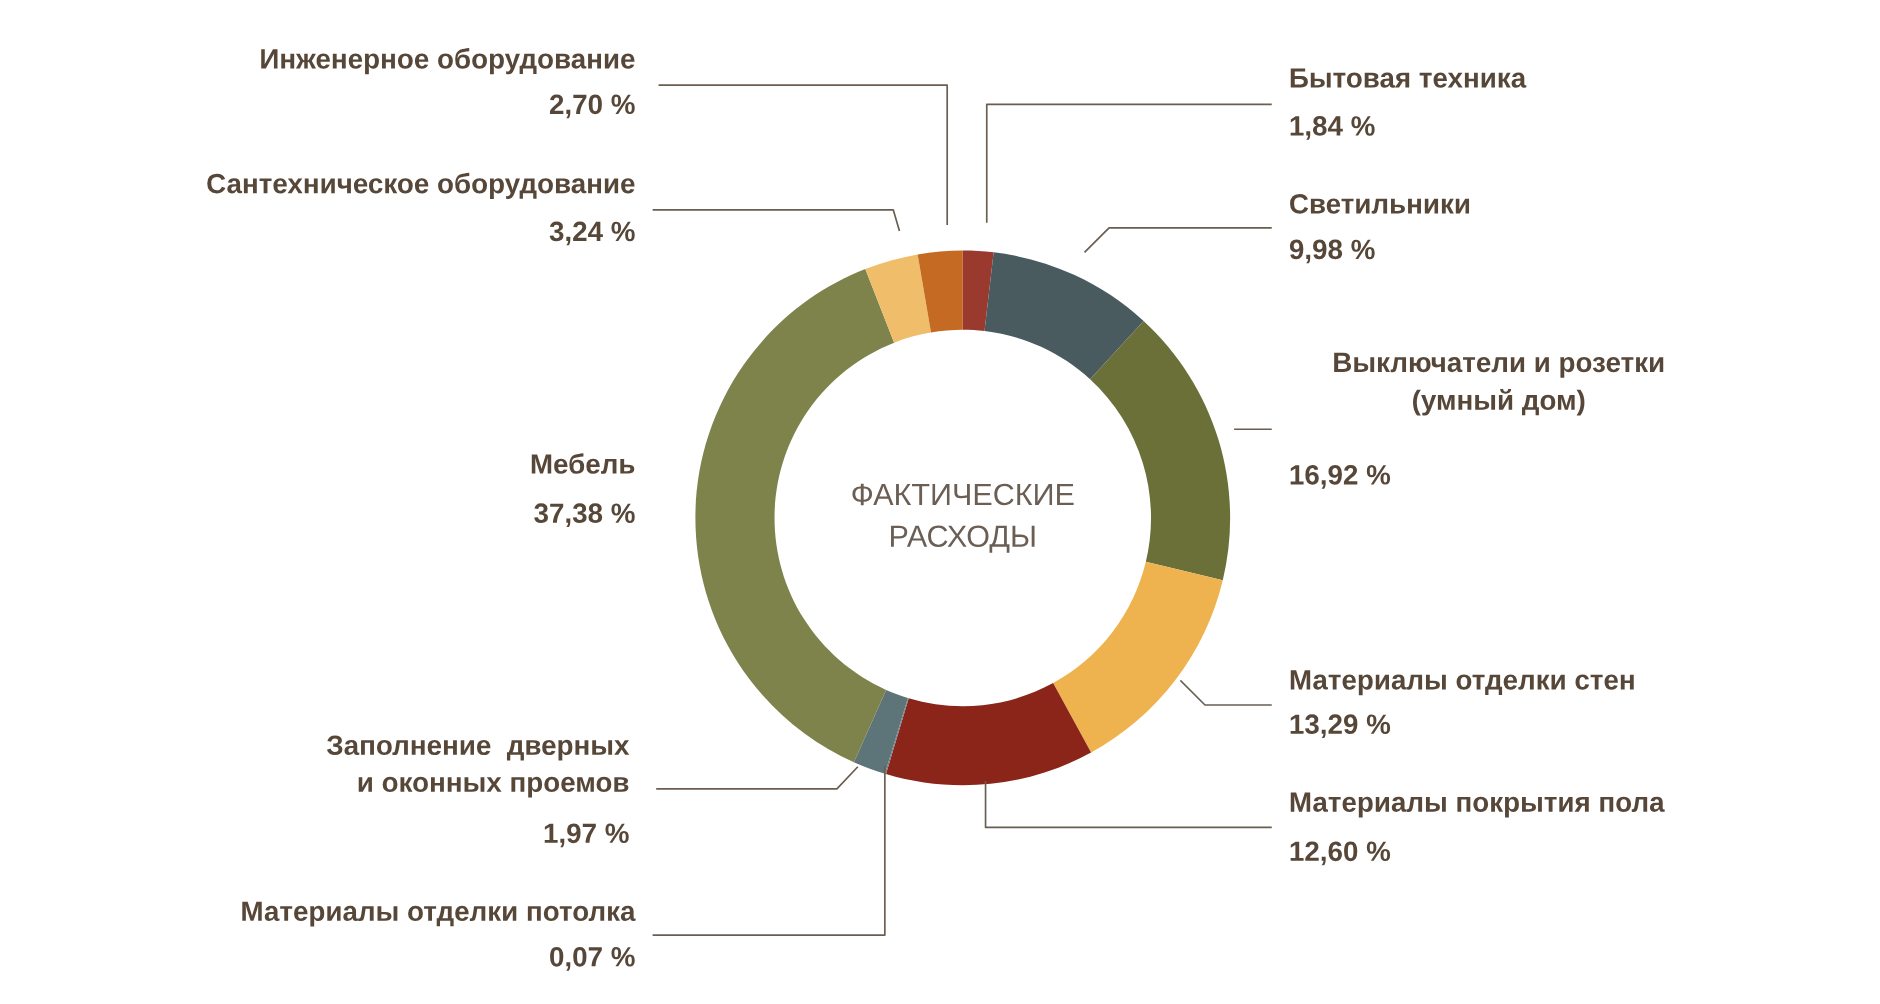 The height and width of the screenshot is (1004, 1880). What do you see at coordinates (1340, 476) in the screenshot?
I see `data-label: 16,92 %` at bounding box center [1340, 476].